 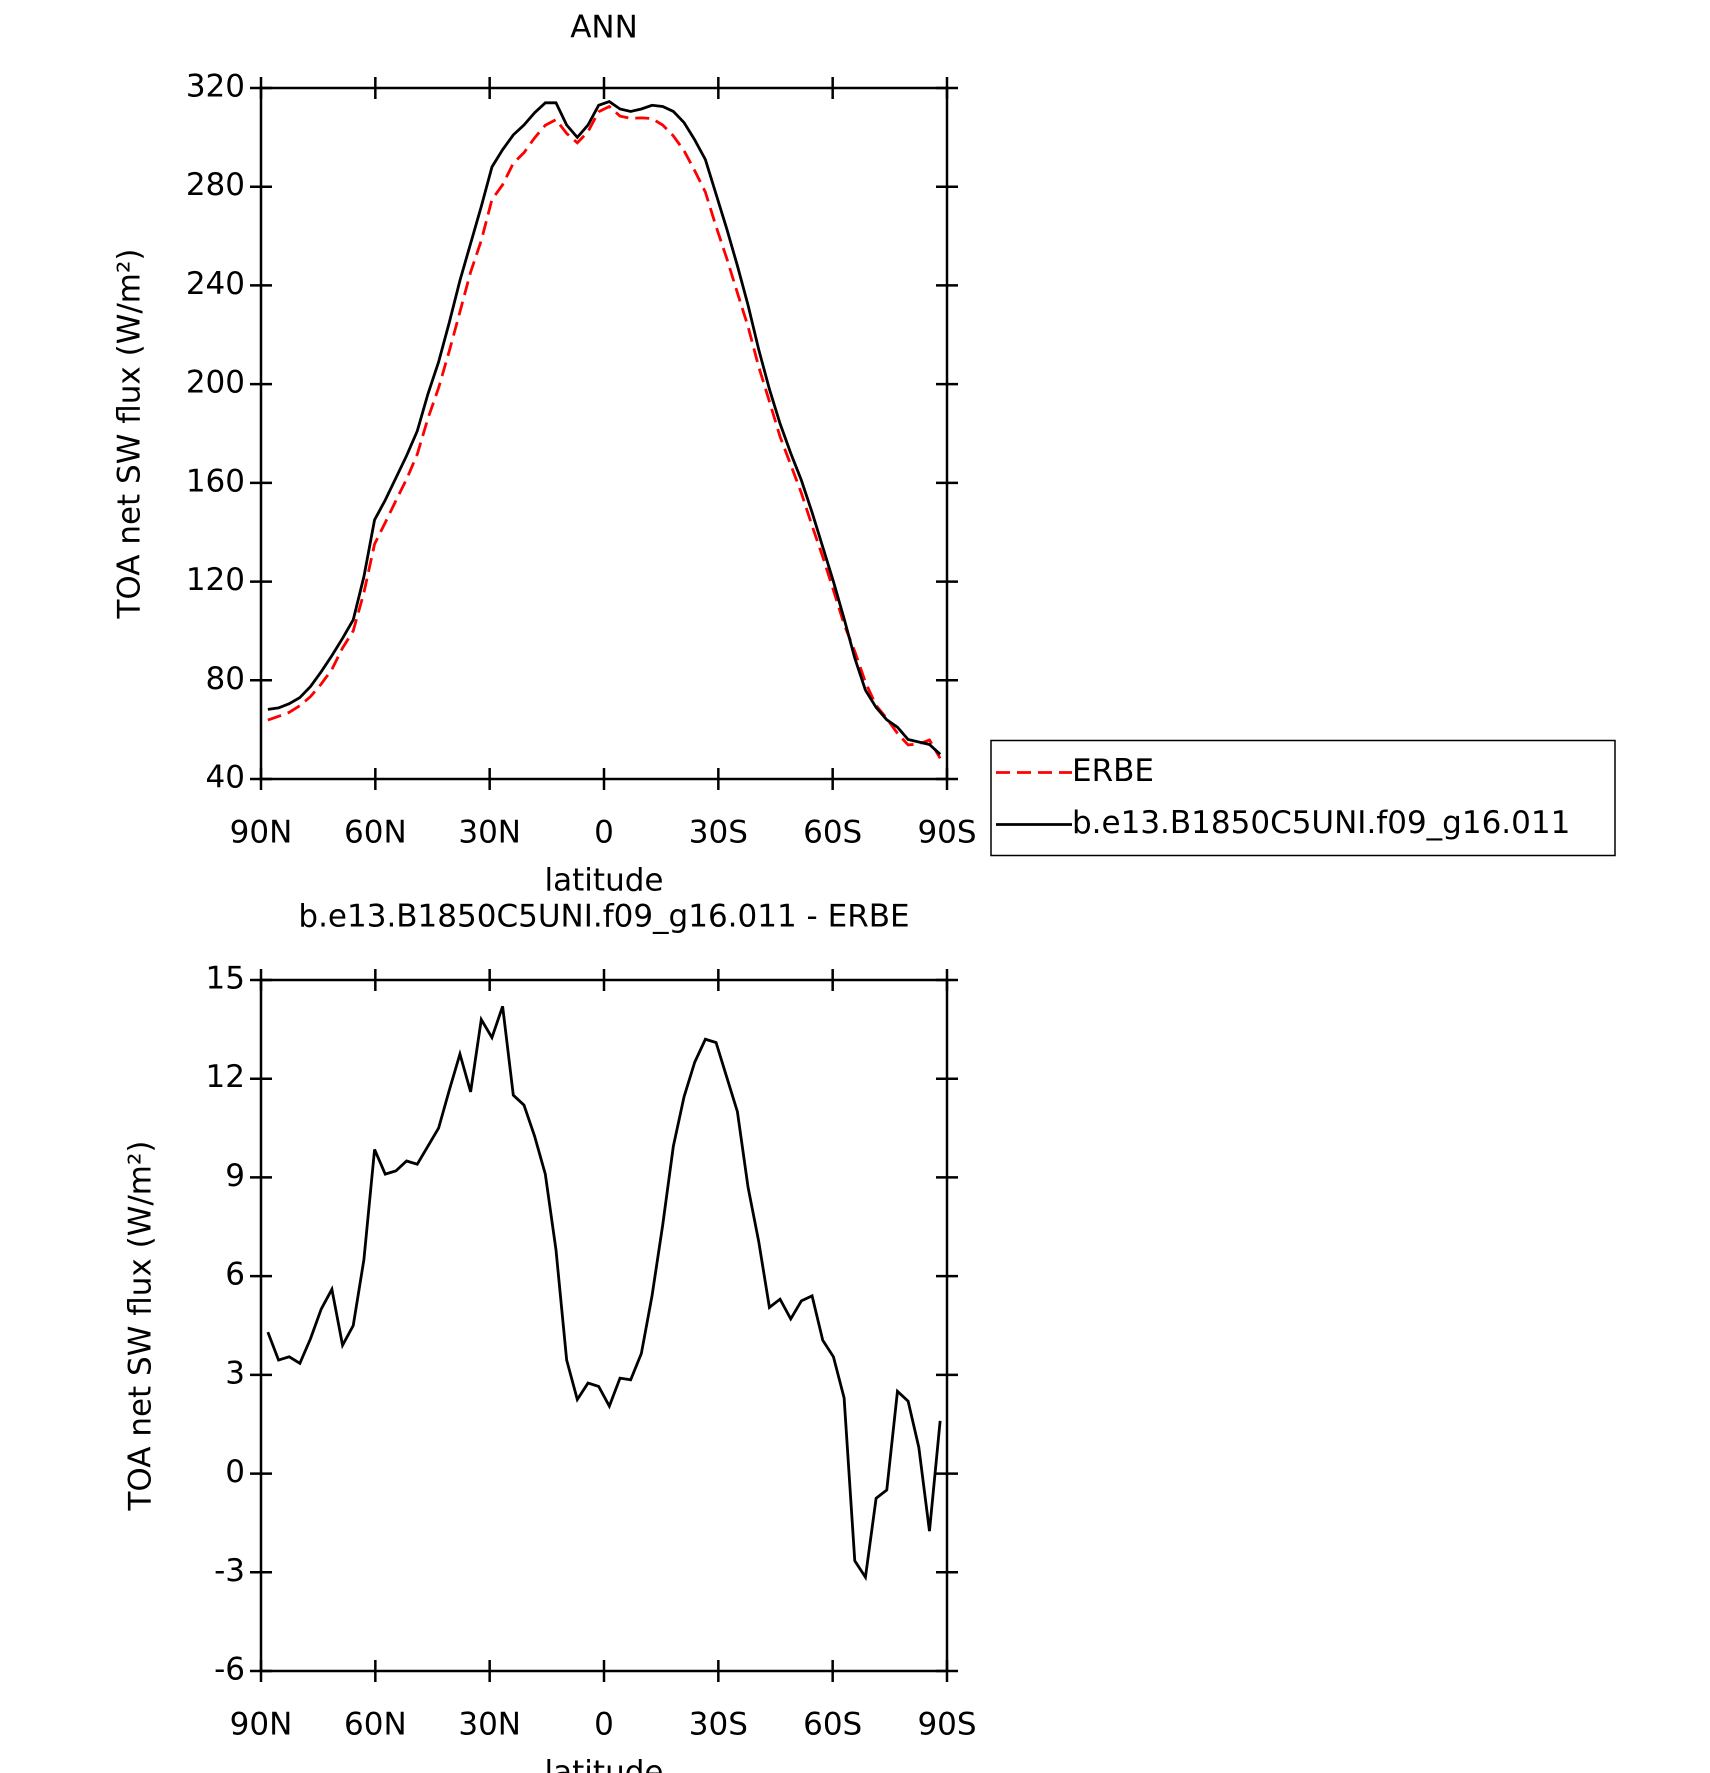 I want to click on y-tick-label: 12, so click(x=225, y=1077).